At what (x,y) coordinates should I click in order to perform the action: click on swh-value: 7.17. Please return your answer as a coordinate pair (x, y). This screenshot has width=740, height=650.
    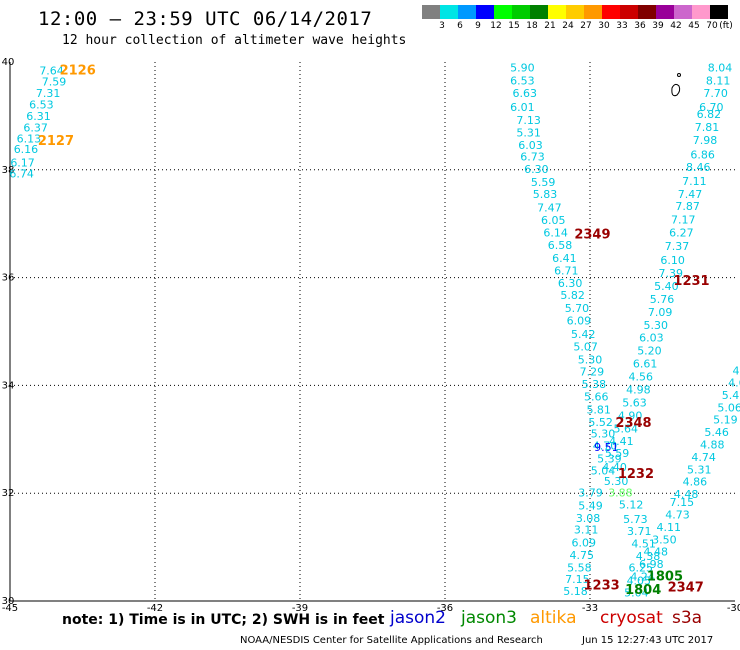
    Looking at the image, I should click on (683, 220).